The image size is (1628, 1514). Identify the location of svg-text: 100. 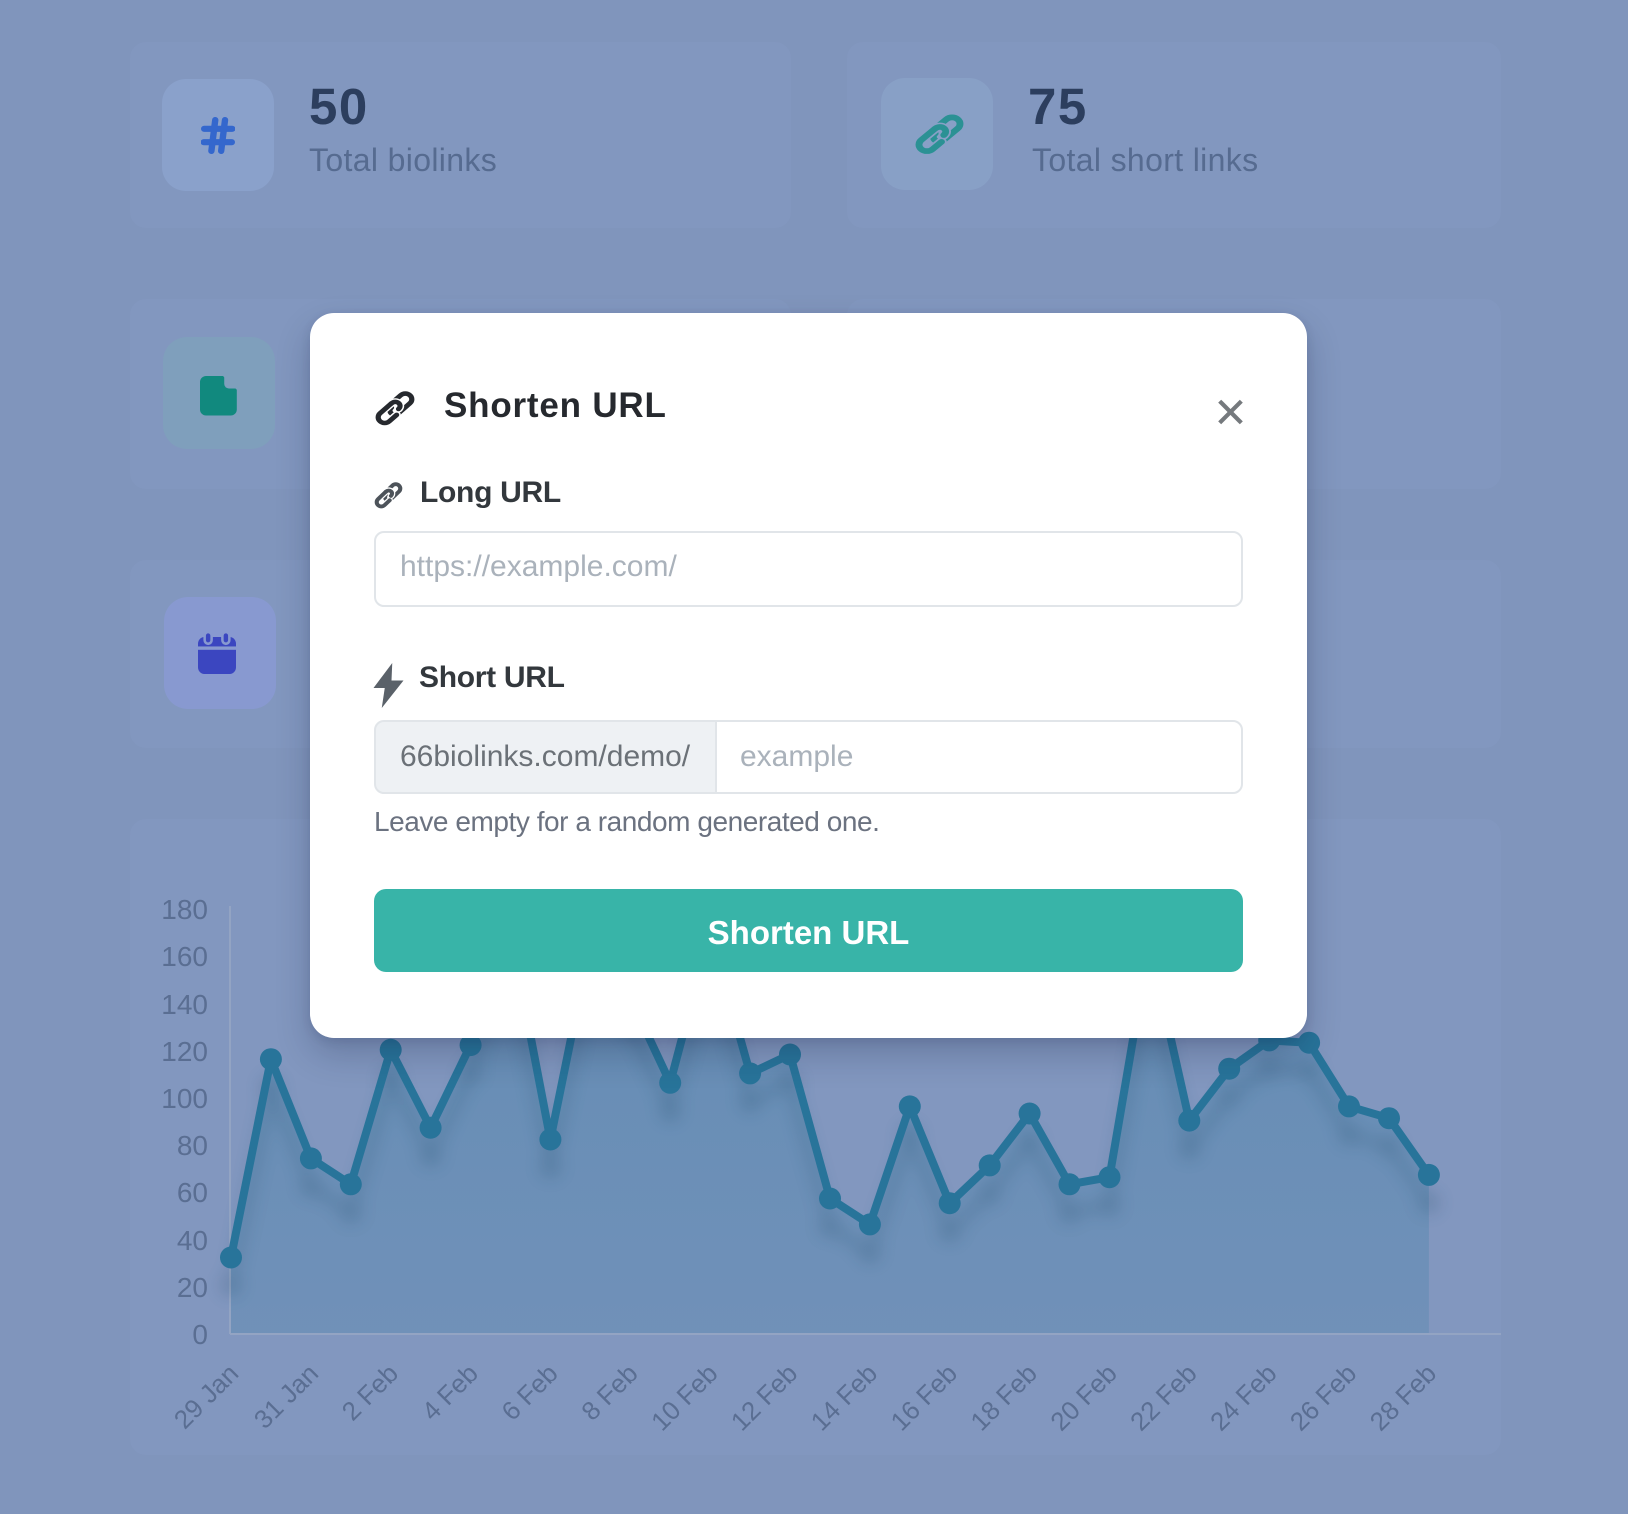
(184, 1098).